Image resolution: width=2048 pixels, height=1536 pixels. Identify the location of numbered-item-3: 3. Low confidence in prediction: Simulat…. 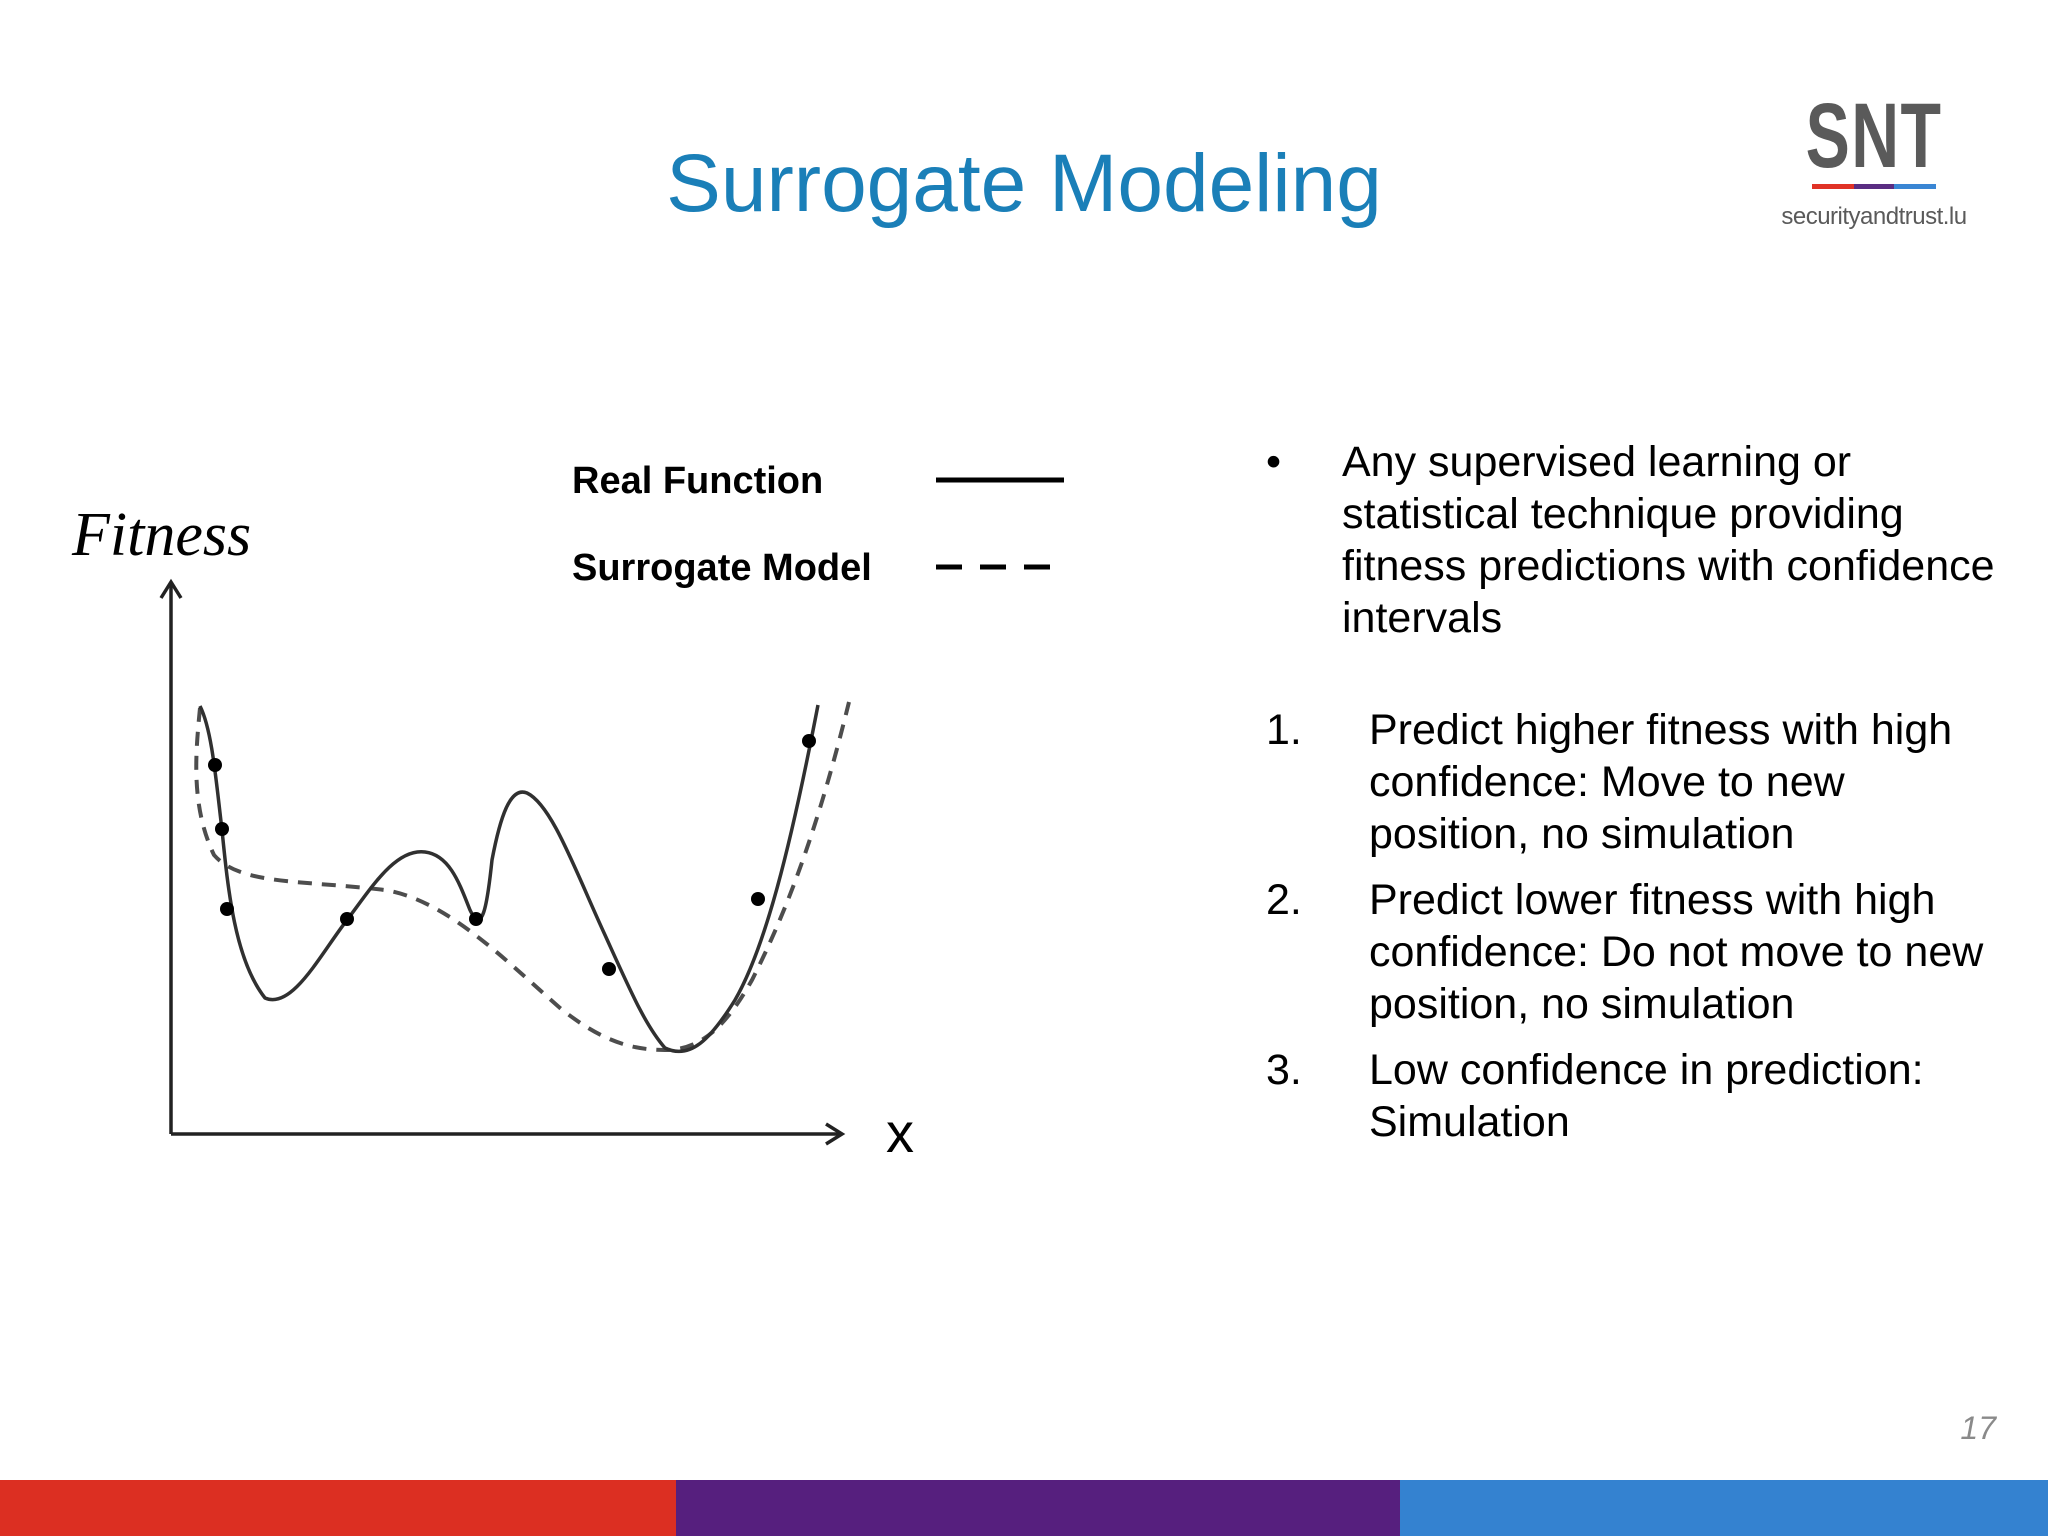
(1632, 1096).